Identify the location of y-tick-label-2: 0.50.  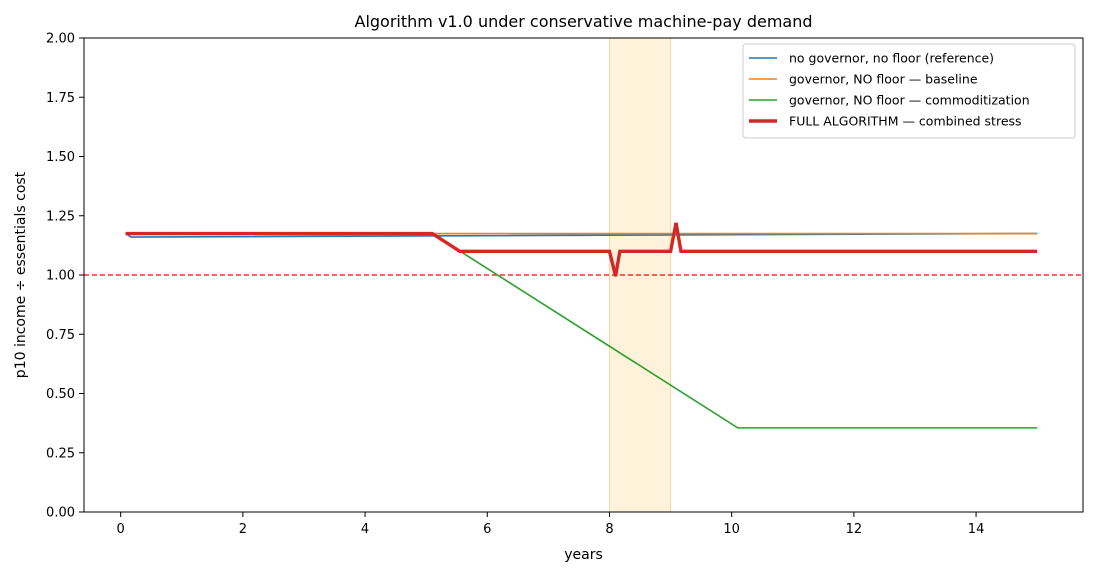
(60, 394).